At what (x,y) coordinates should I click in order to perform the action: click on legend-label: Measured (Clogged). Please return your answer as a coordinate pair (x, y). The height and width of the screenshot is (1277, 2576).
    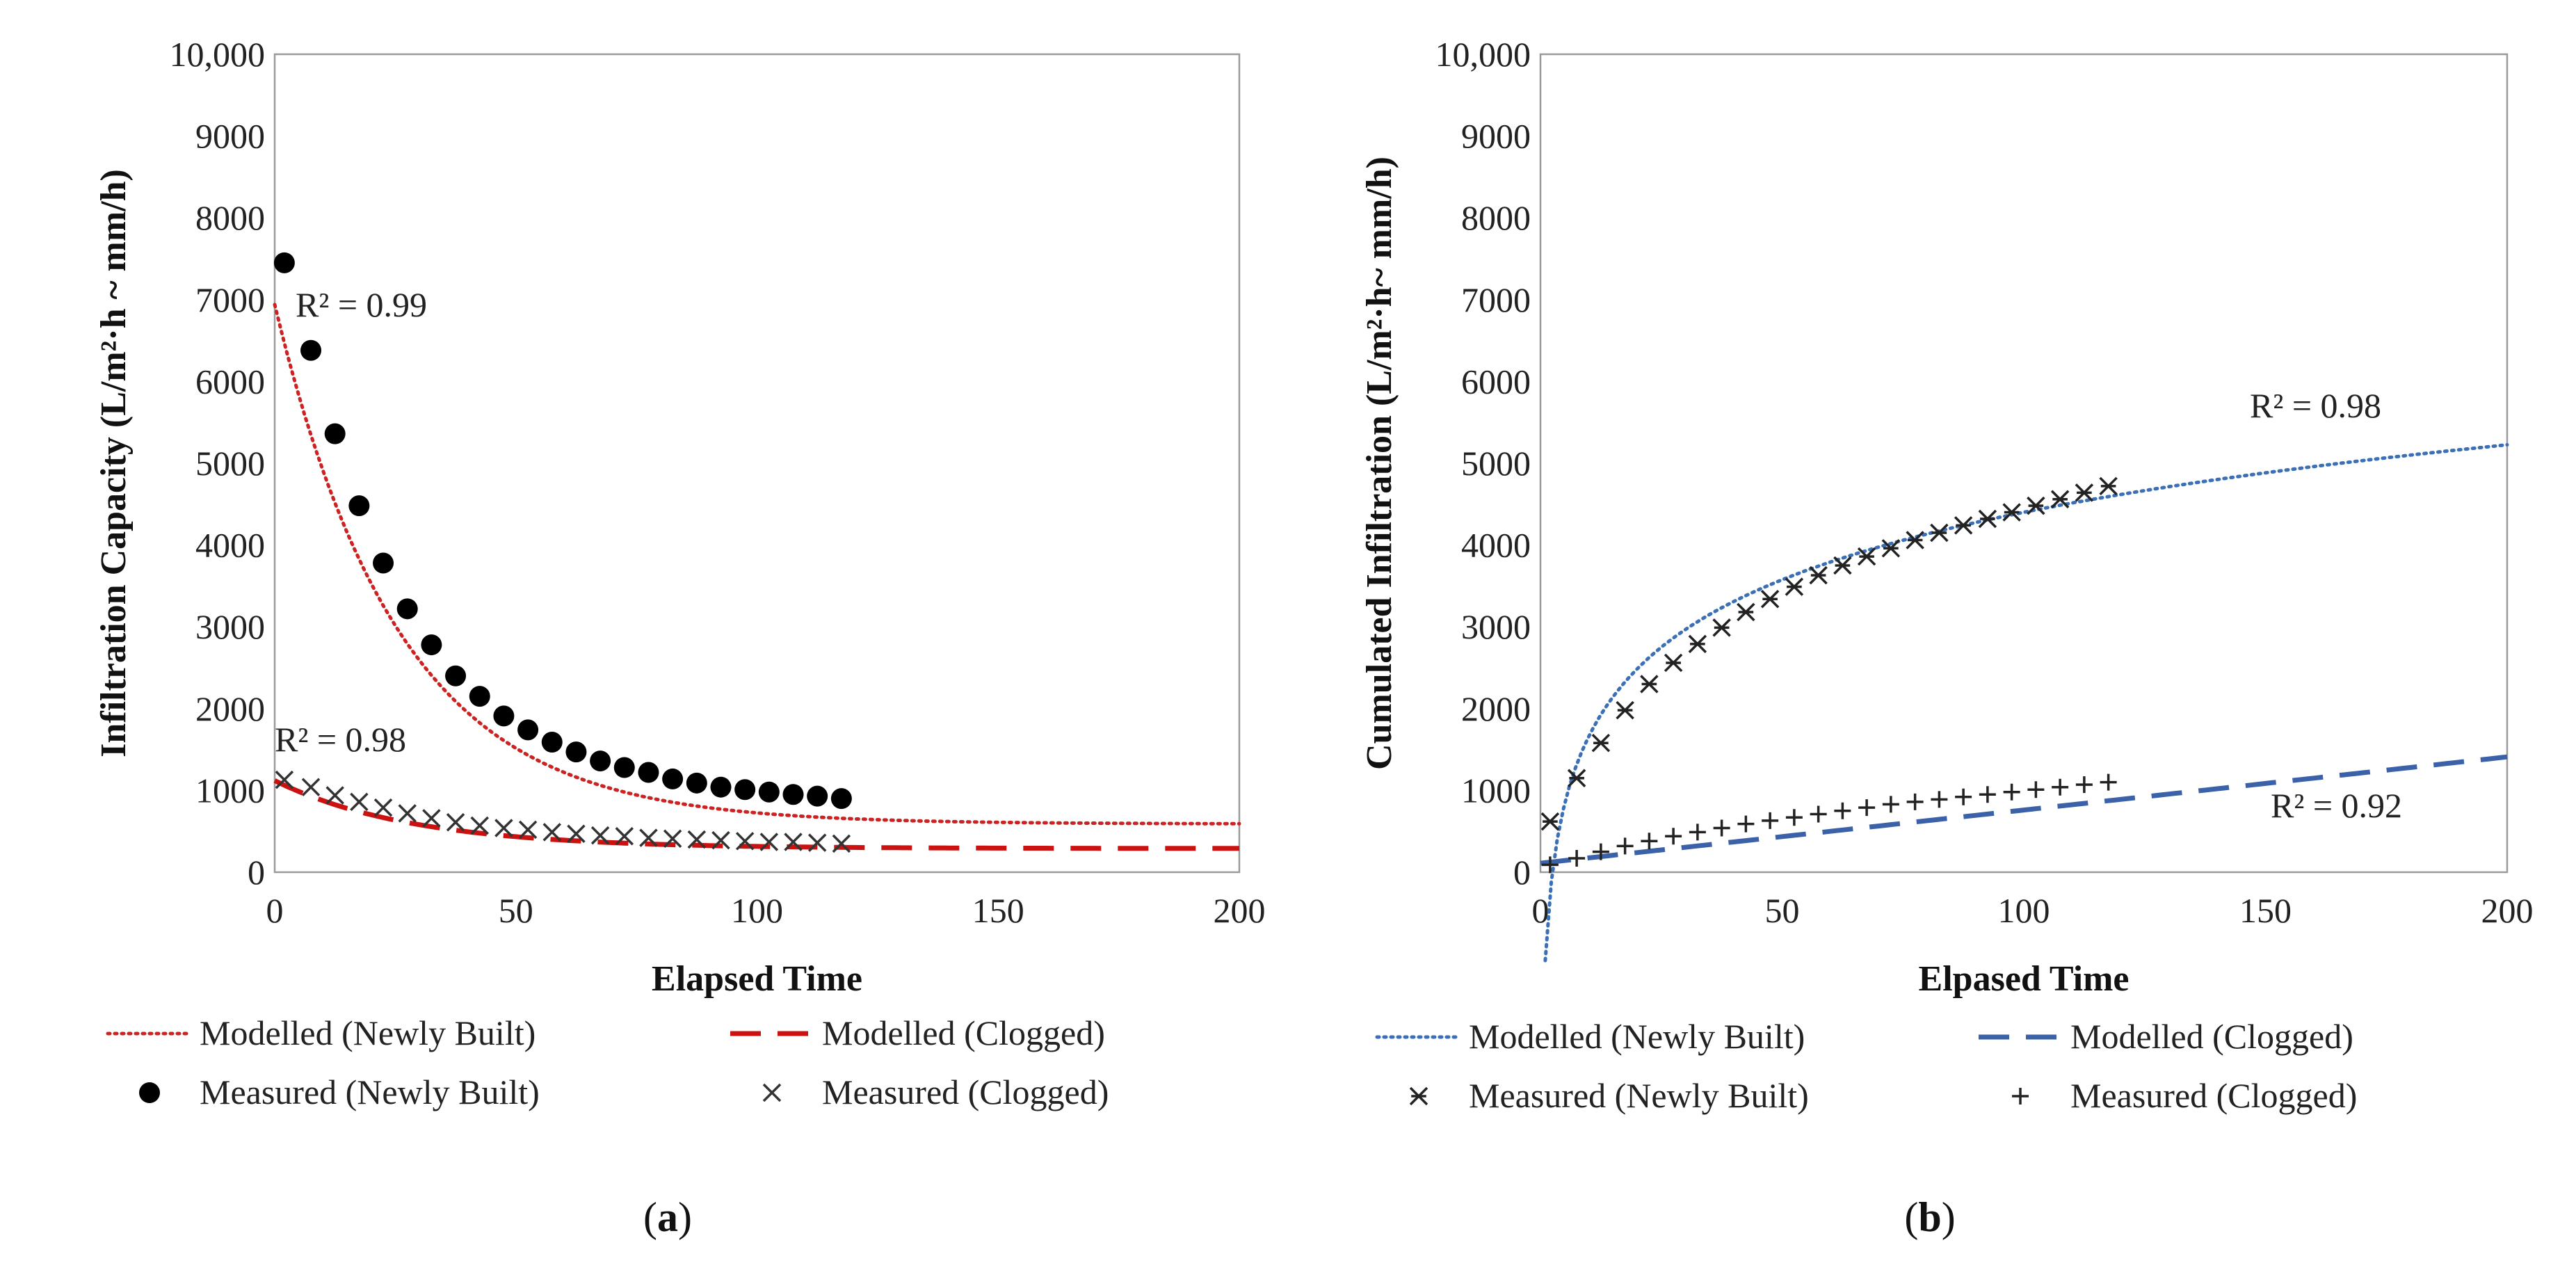
    Looking at the image, I should click on (965, 1092).